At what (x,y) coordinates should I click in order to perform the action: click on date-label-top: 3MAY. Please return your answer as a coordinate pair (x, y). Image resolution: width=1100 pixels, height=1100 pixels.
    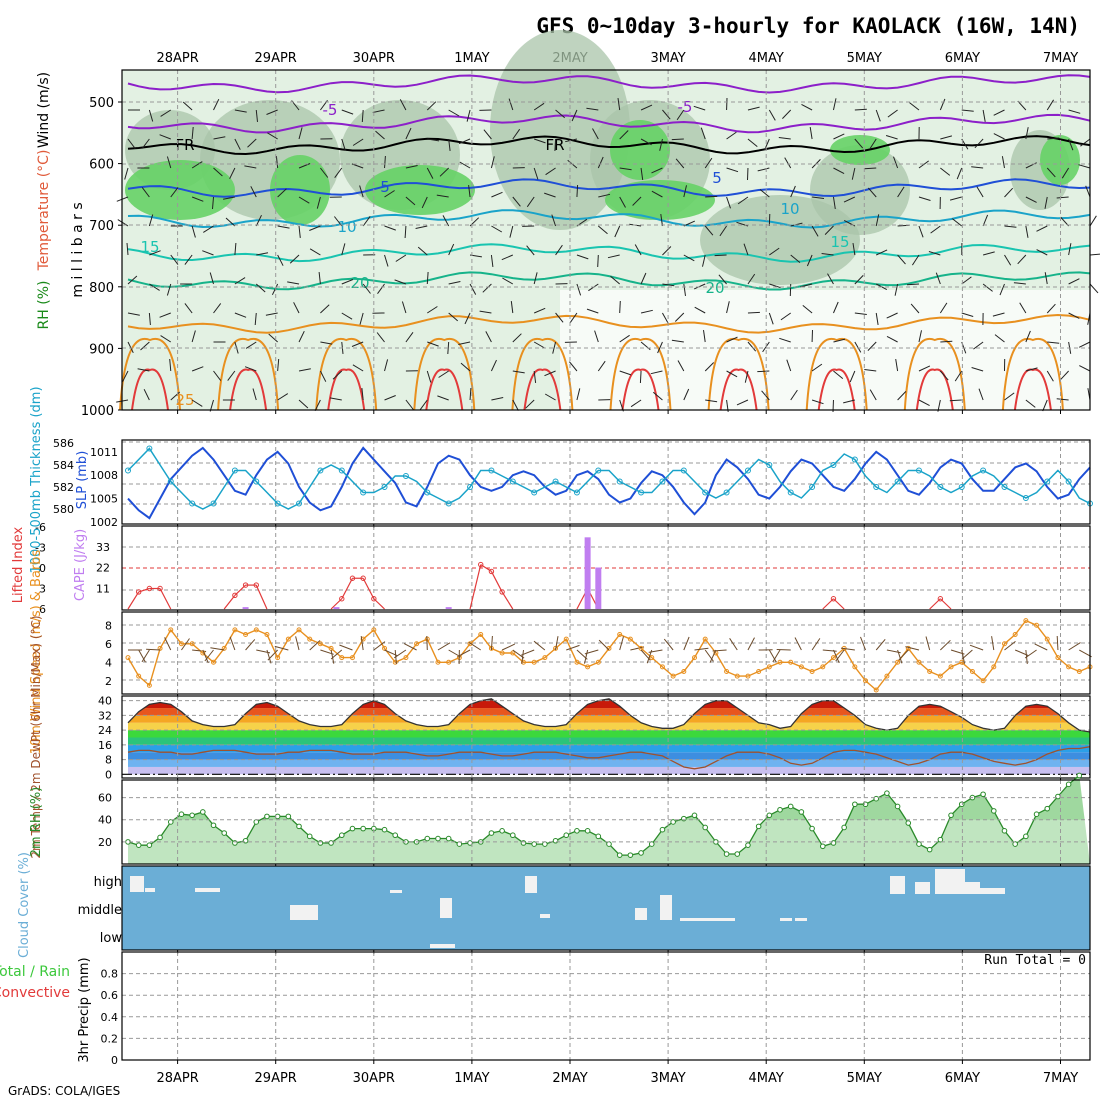
    Looking at the image, I should click on (667, 58).